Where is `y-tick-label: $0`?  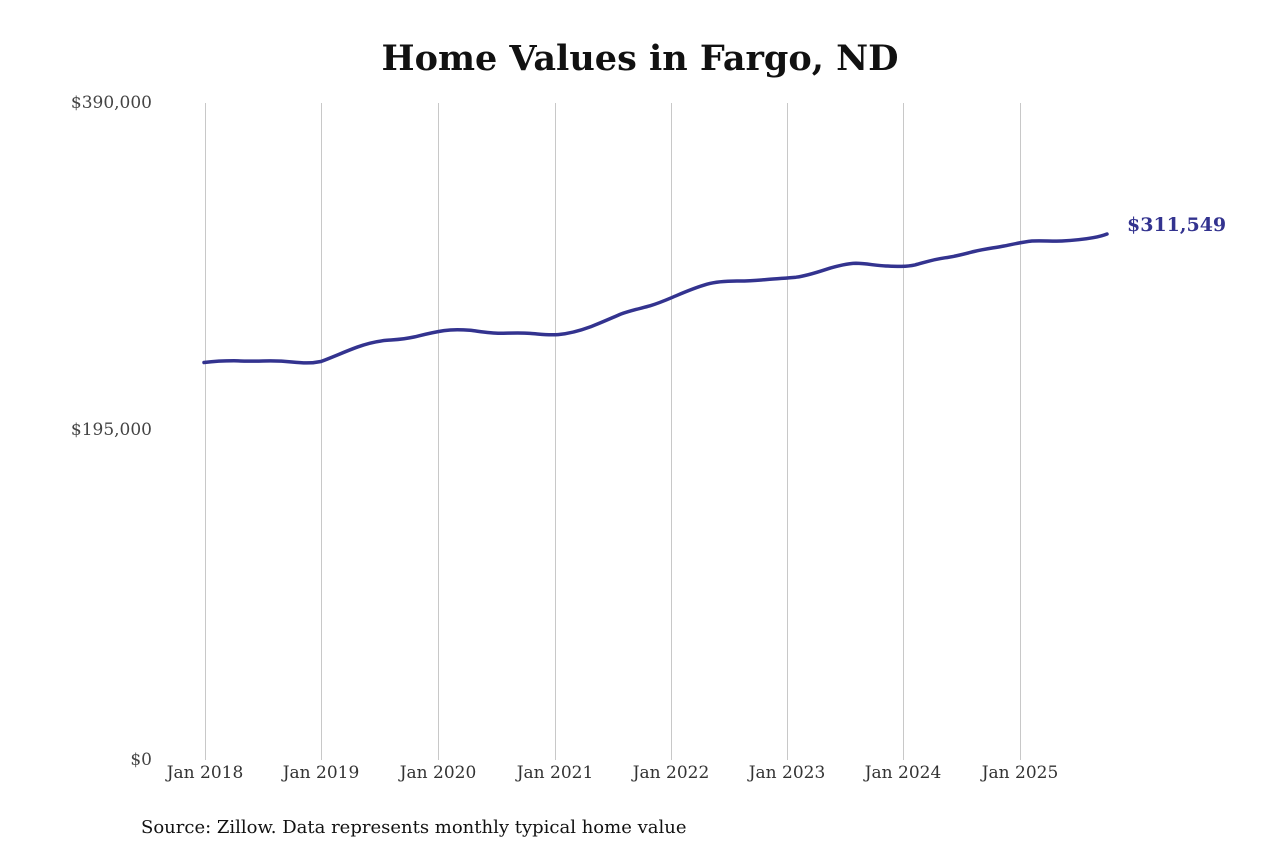
y-tick-label: $0 is located at coordinates (141, 760).